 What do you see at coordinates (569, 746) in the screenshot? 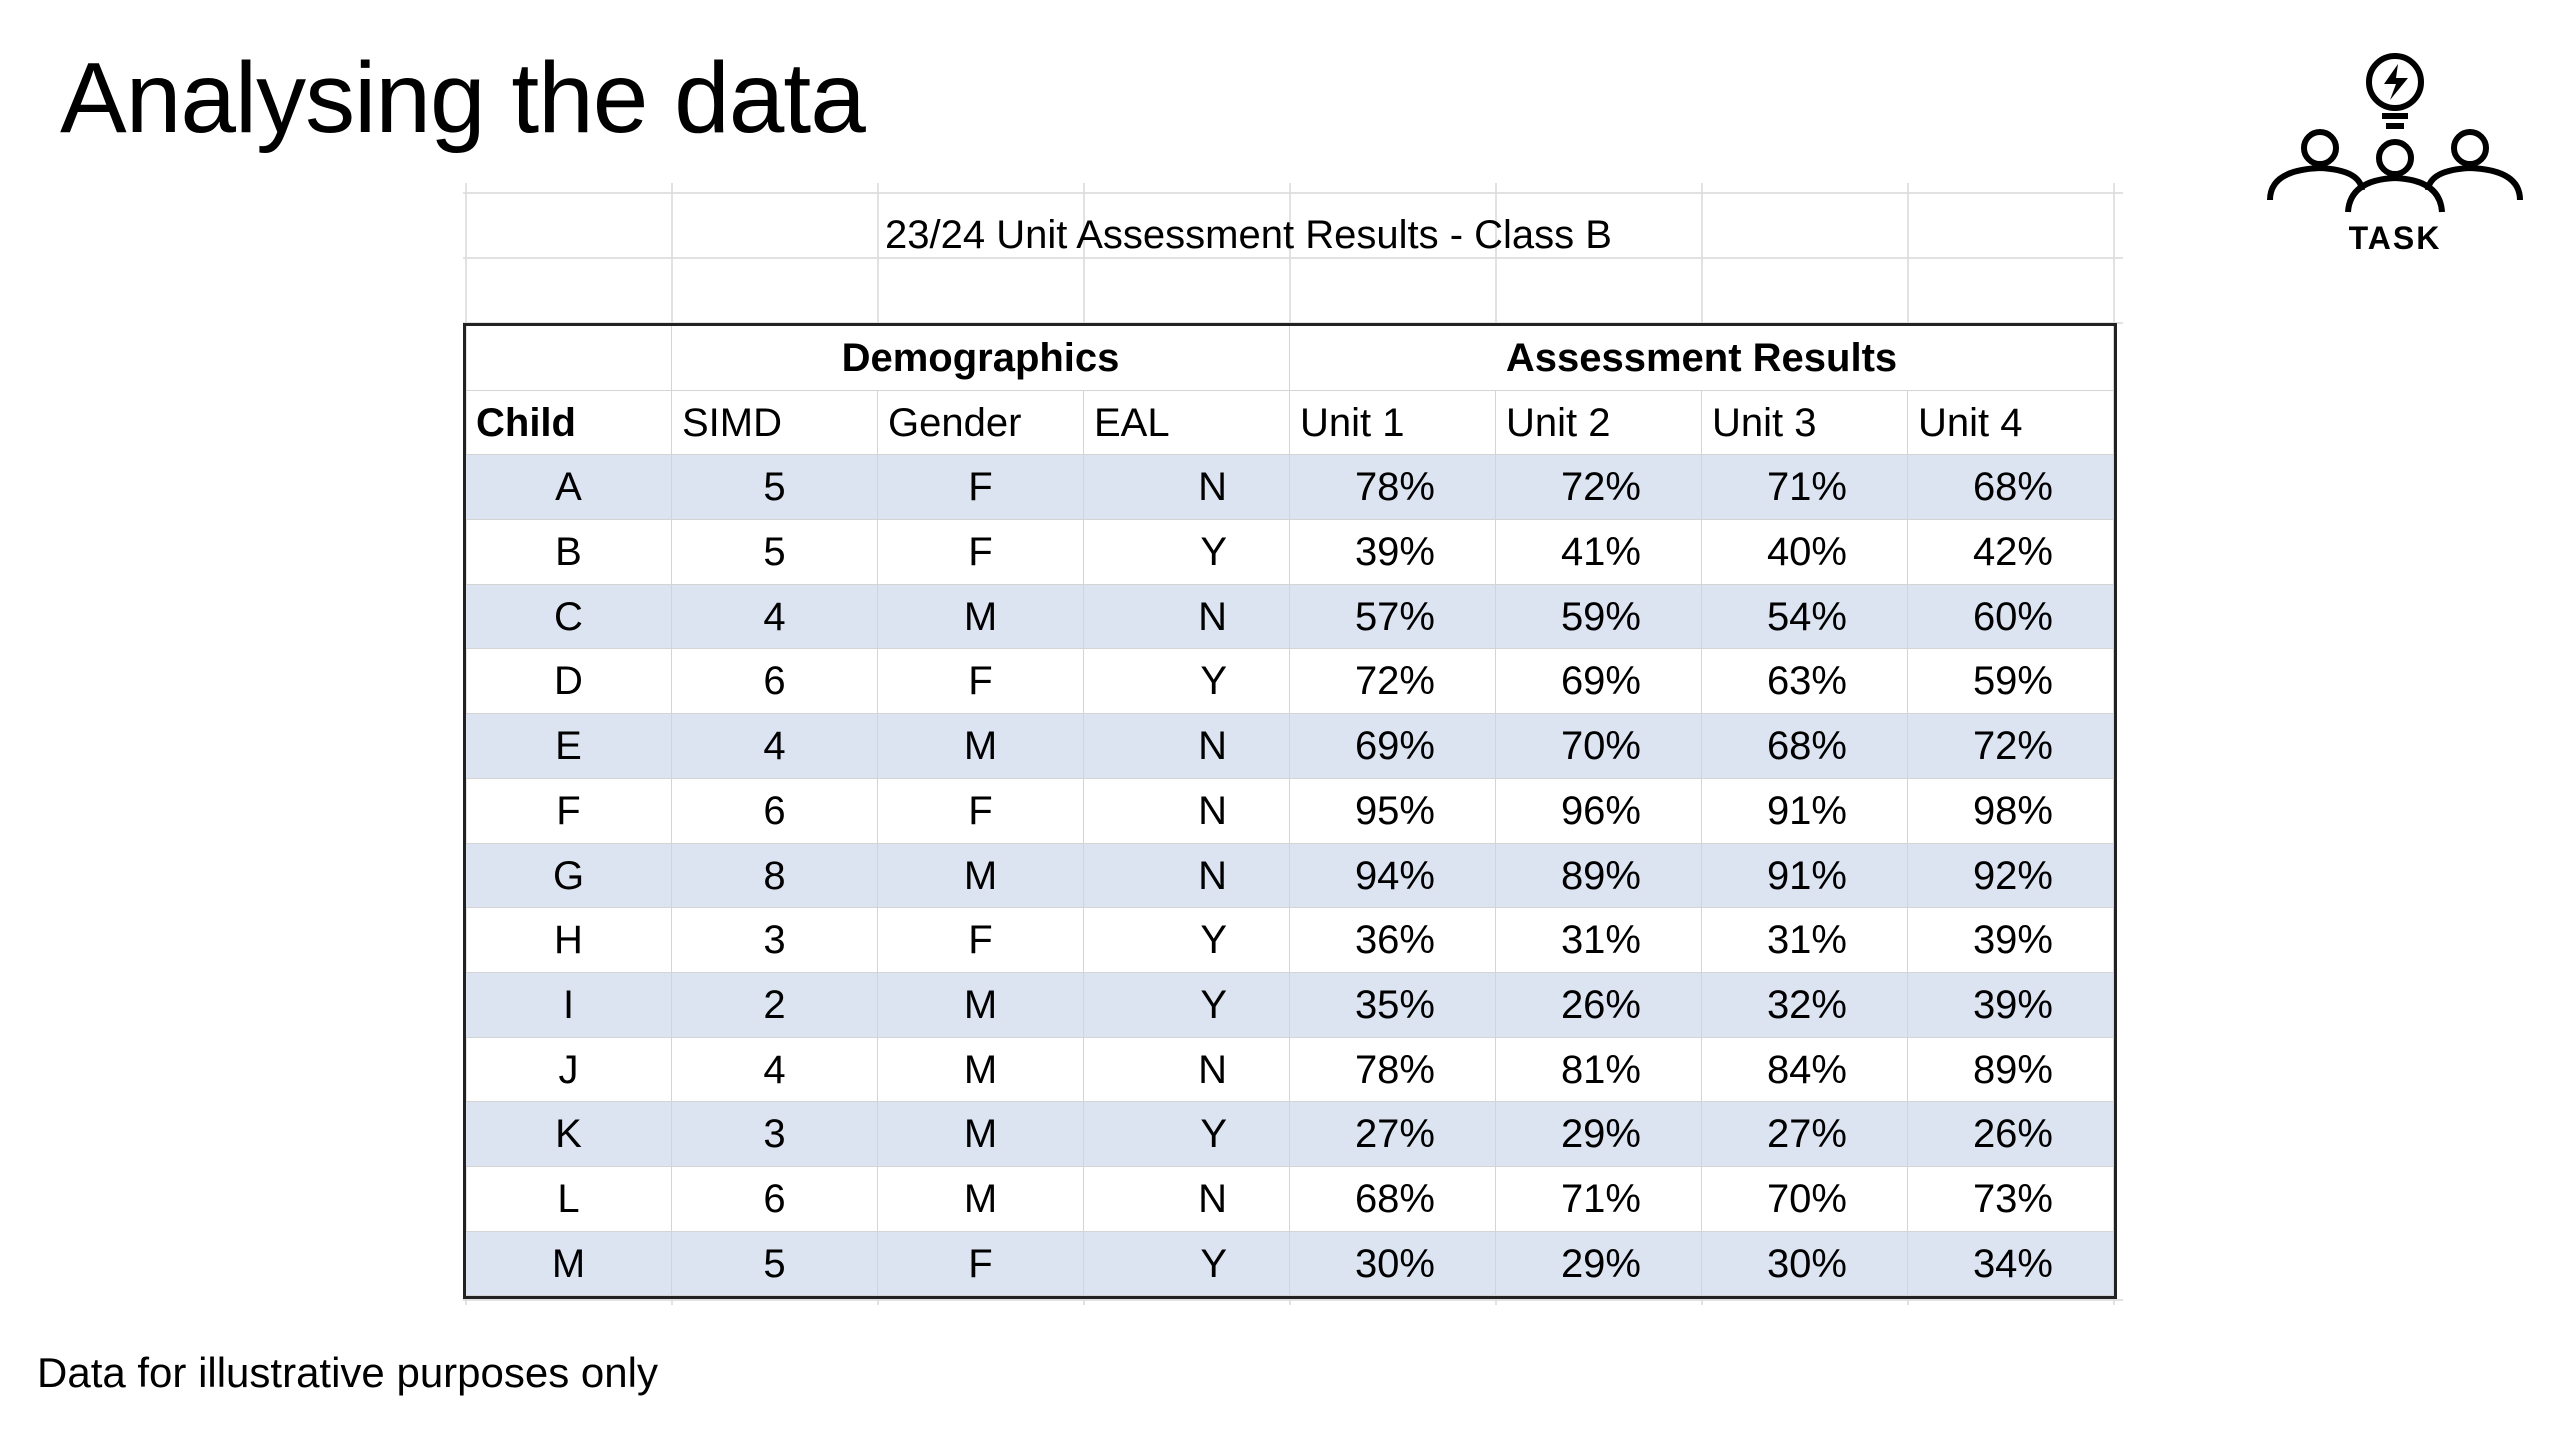
I see `cell-child: E` at bounding box center [569, 746].